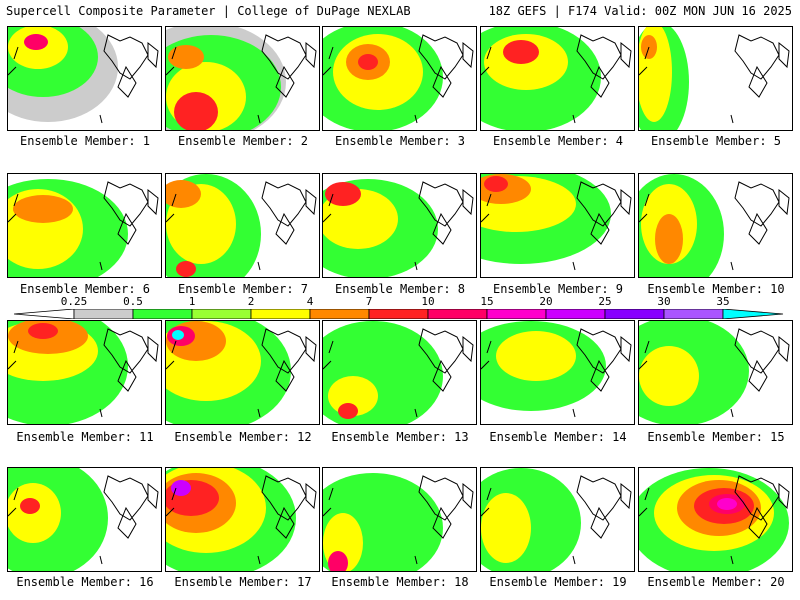 Image resolution: width=800 pixels, height=600 pixels. What do you see at coordinates (44, 314) in the screenshot?
I see `colorbar-low-arrow` at bounding box center [44, 314].